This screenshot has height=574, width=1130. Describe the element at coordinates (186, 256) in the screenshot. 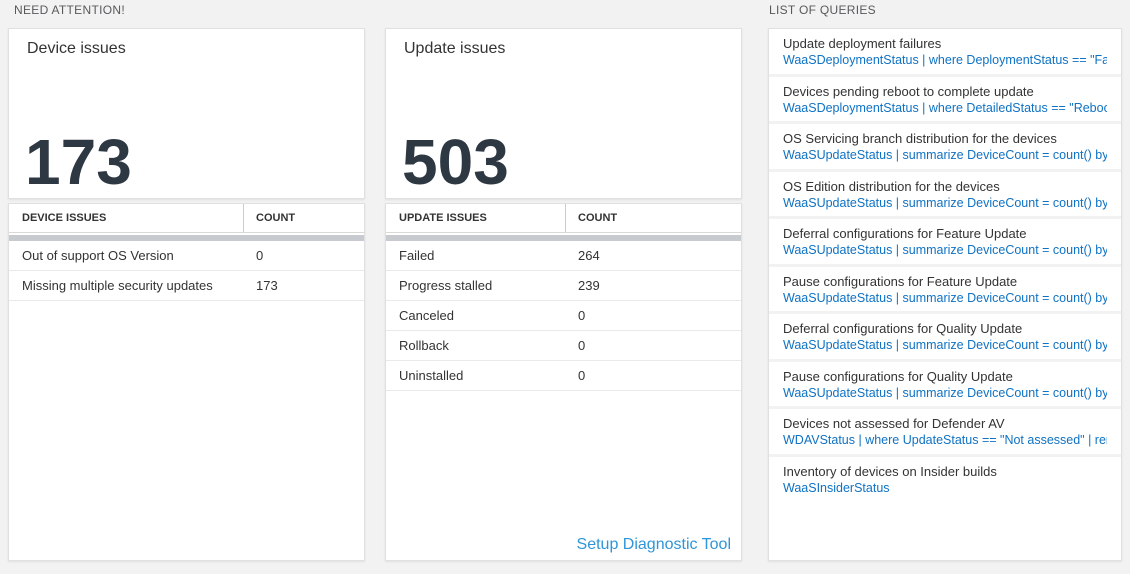

I see `table-row: Out of support OS Version 0` at that location.